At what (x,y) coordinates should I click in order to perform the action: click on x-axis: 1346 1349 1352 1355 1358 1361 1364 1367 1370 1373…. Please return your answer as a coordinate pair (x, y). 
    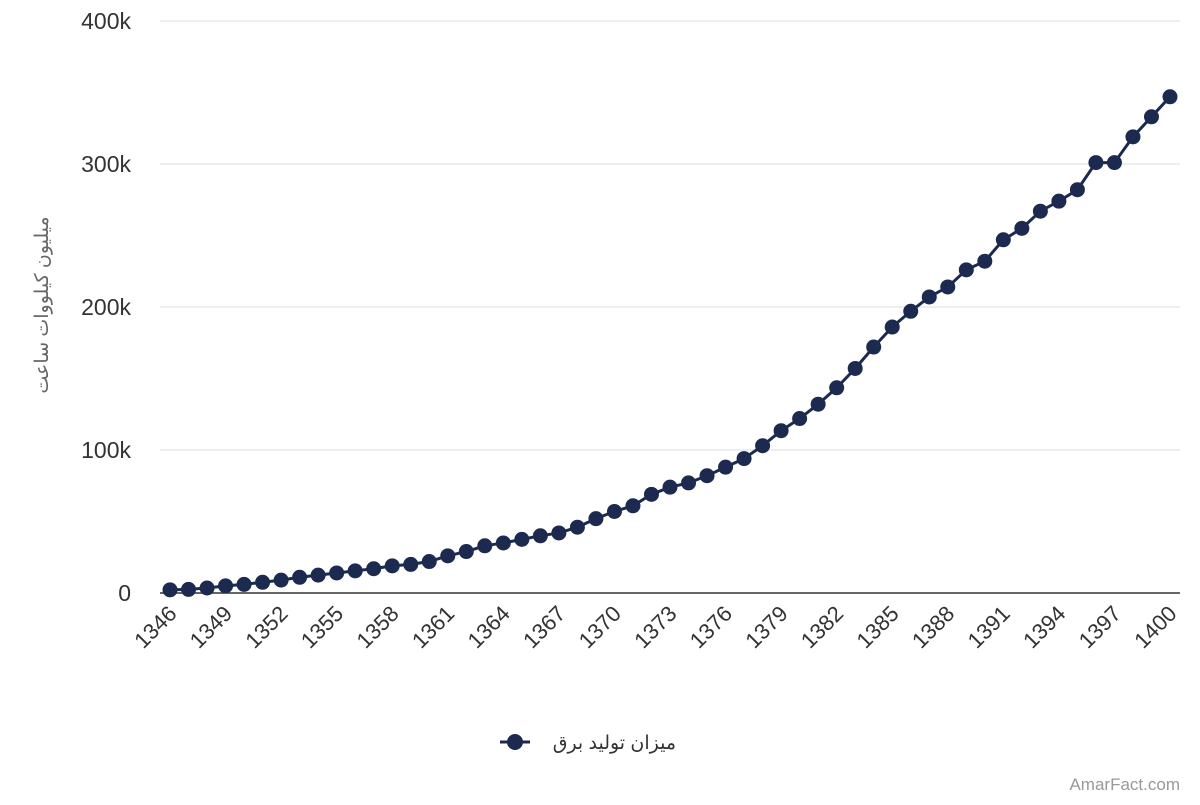
    Looking at the image, I should click on (655, 622).